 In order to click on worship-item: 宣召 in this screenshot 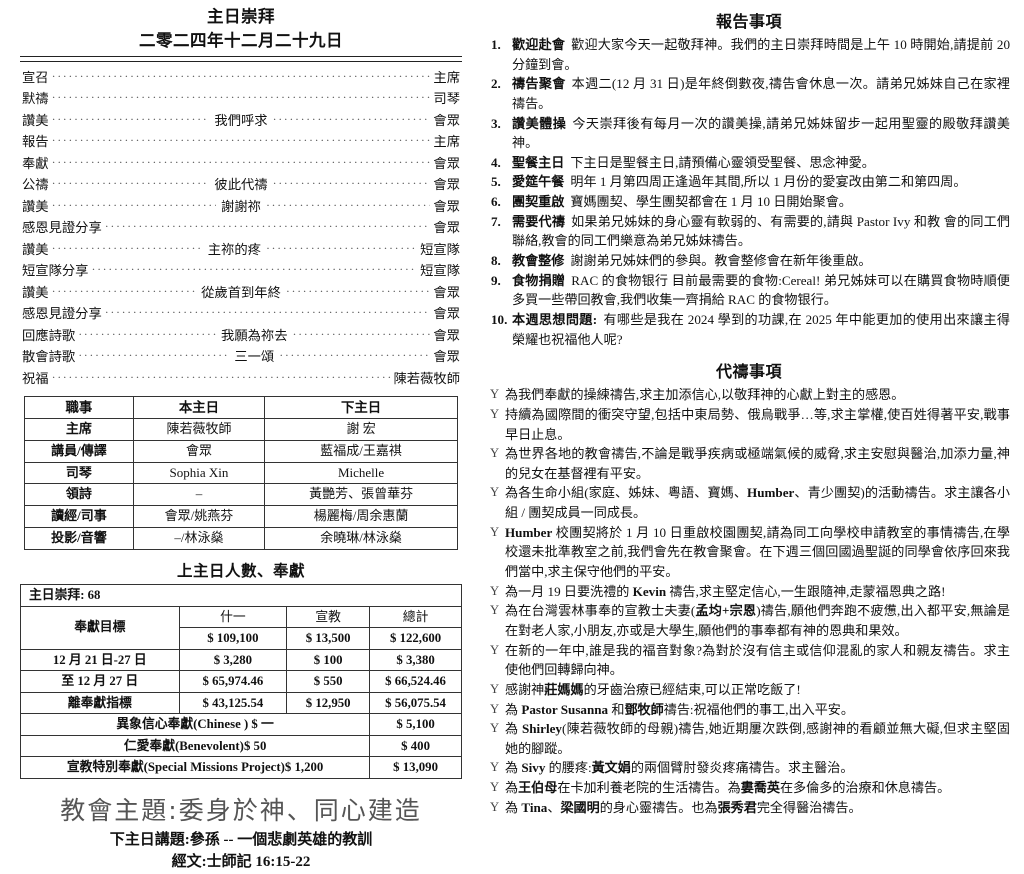, I will do `click(35, 77)`.